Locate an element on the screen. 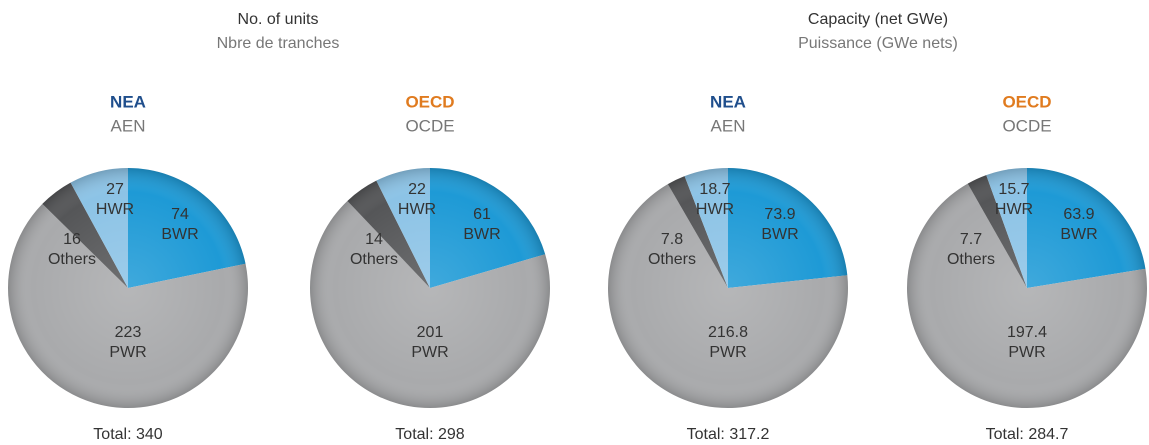 This screenshot has width=1149, height=445. value-label: 216.8 is located at coordinates (728, 332).